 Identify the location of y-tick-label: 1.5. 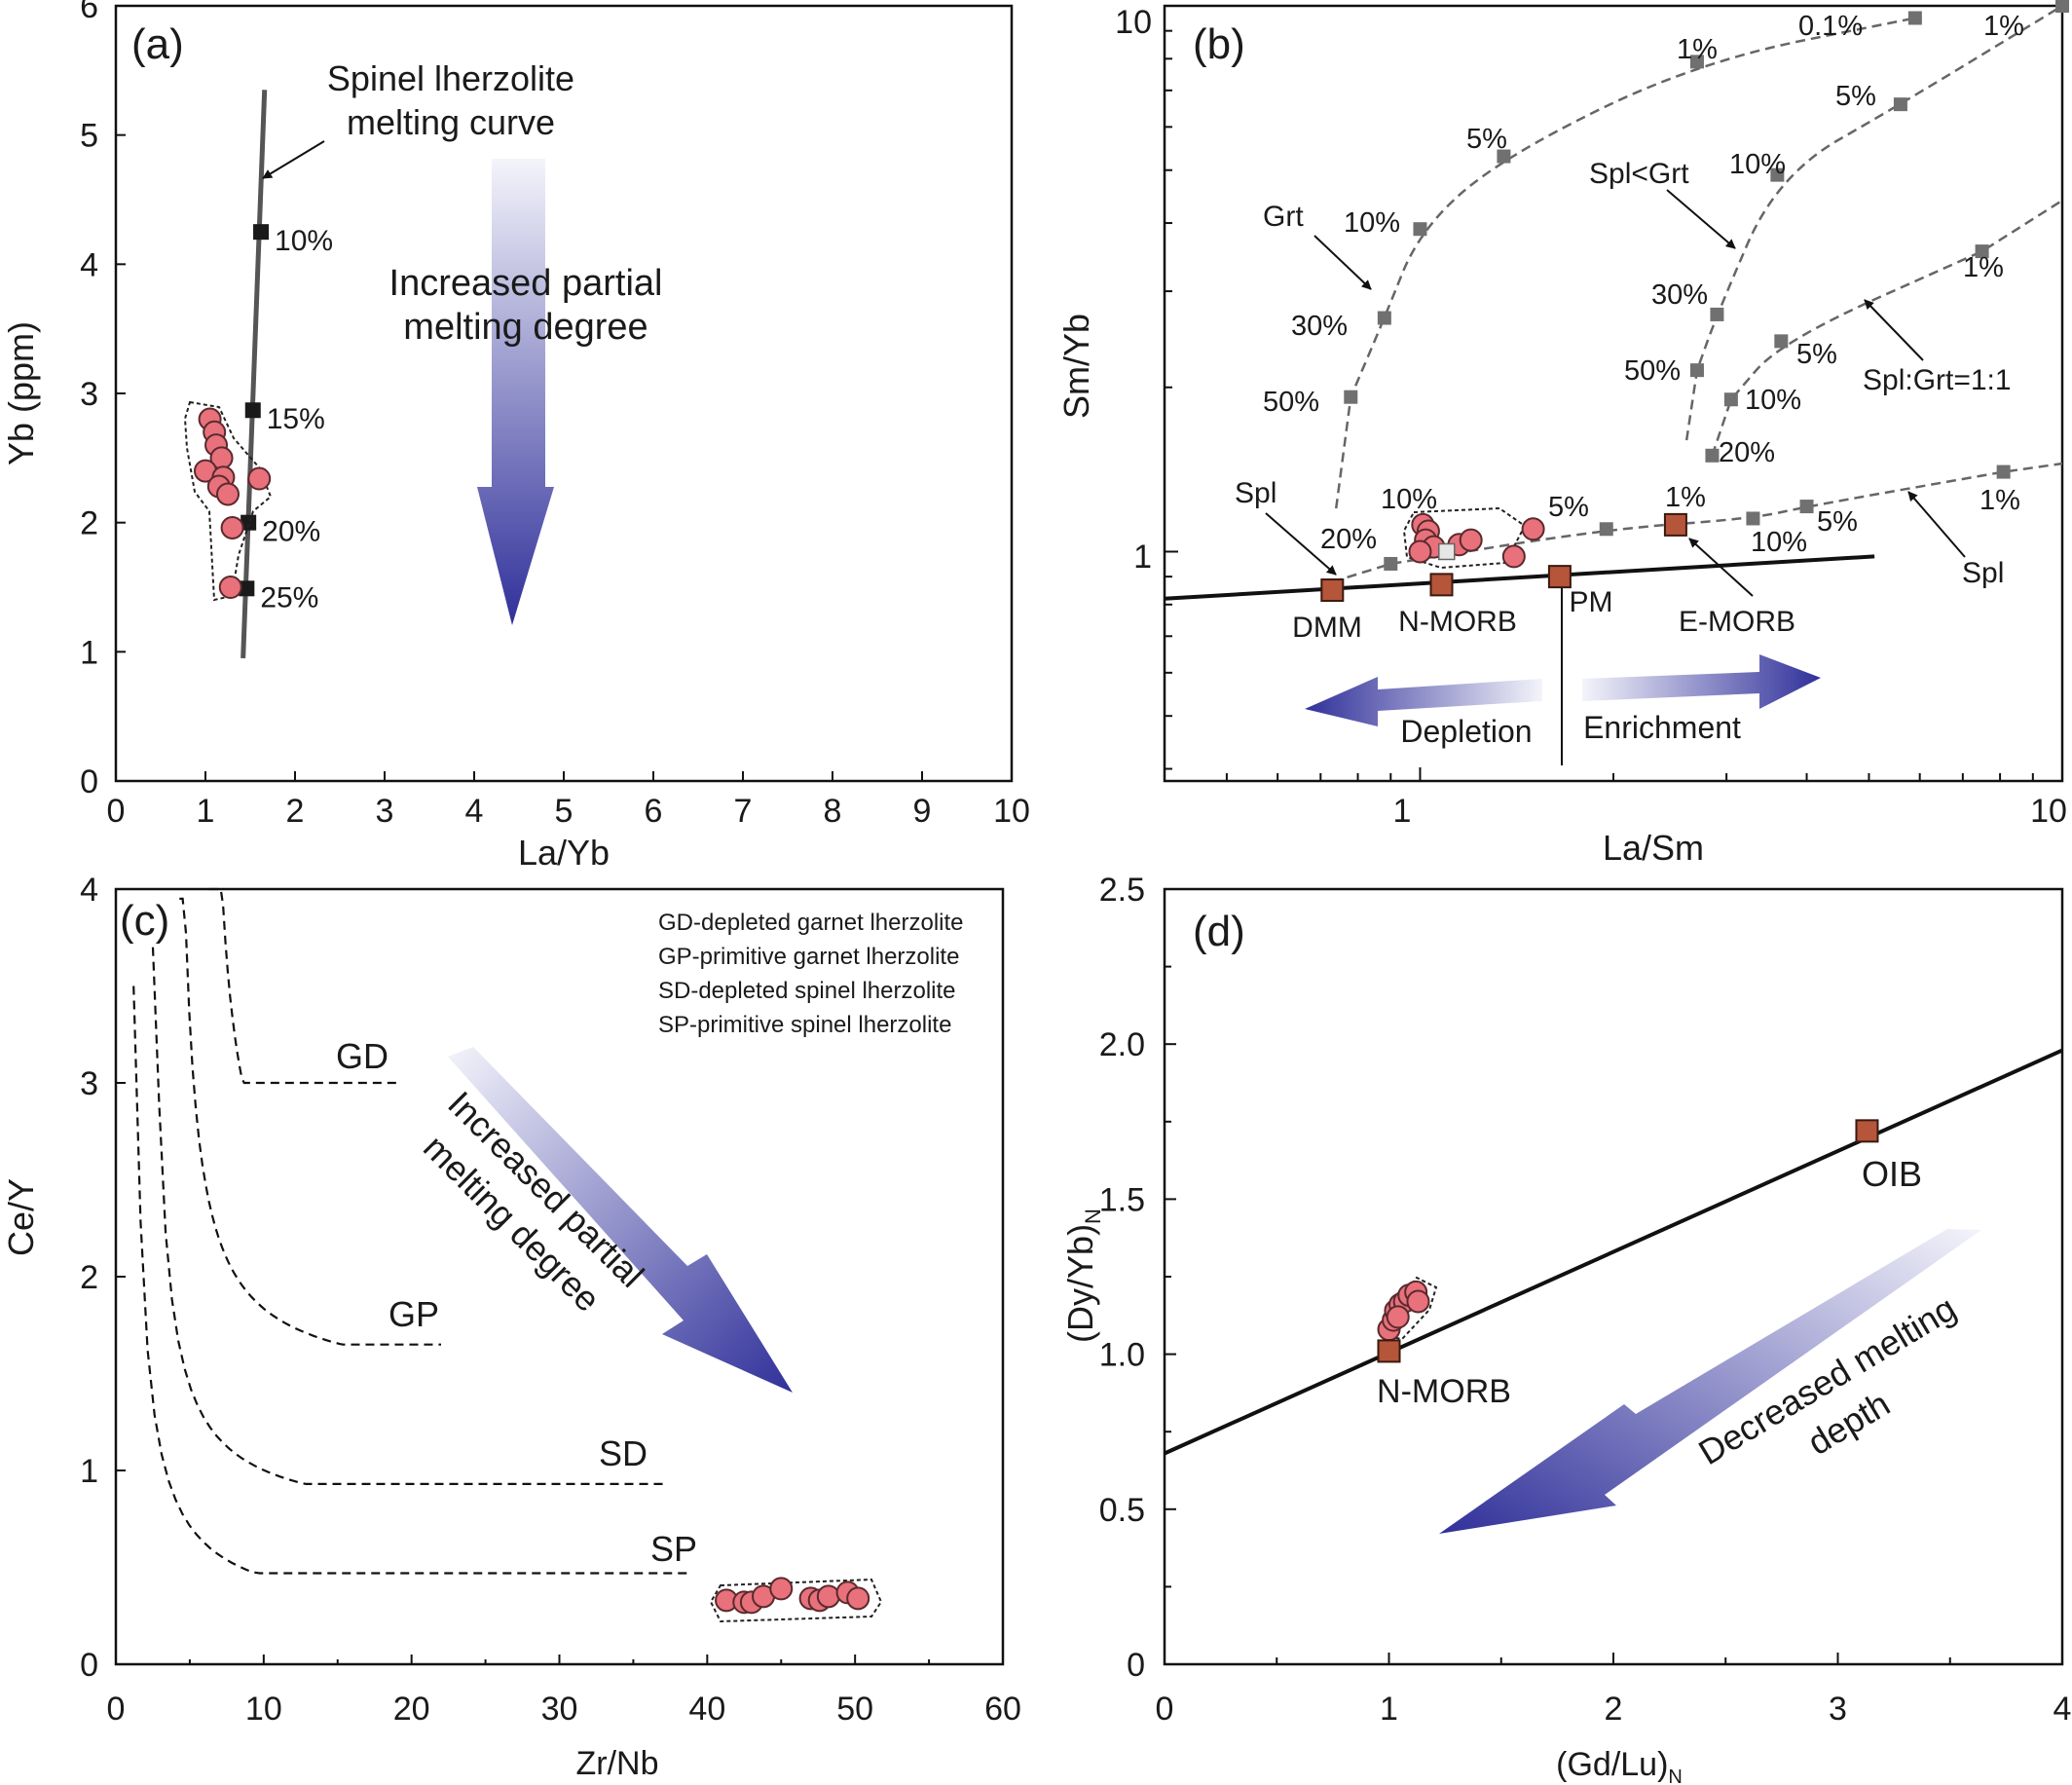
(1122, 1199).